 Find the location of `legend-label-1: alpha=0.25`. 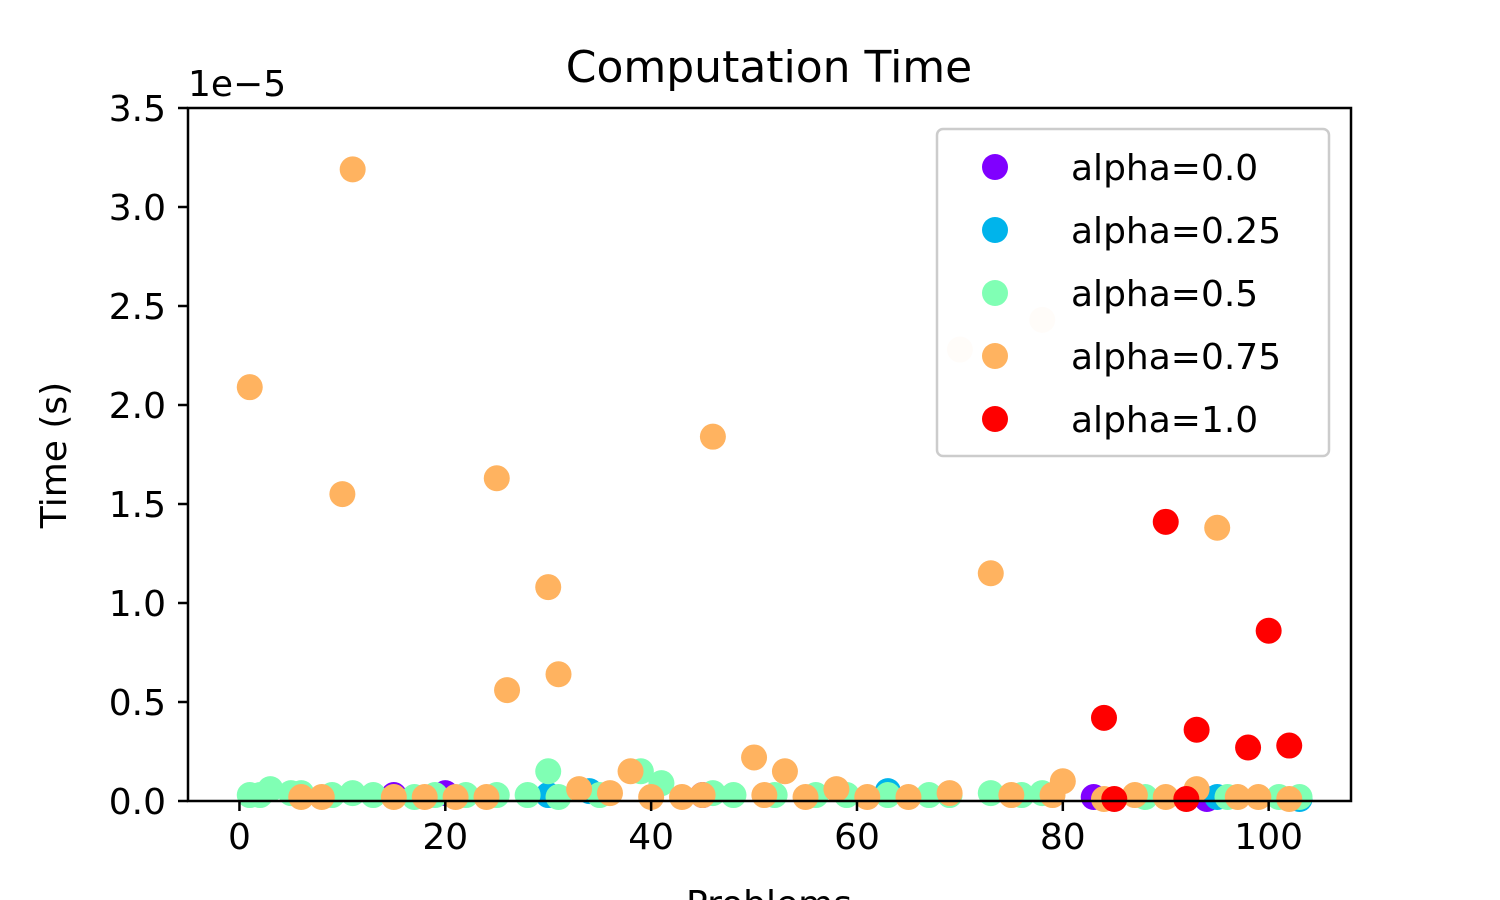

legend-label-1: alpha=0.25 is located at coordinates (1176, 231).